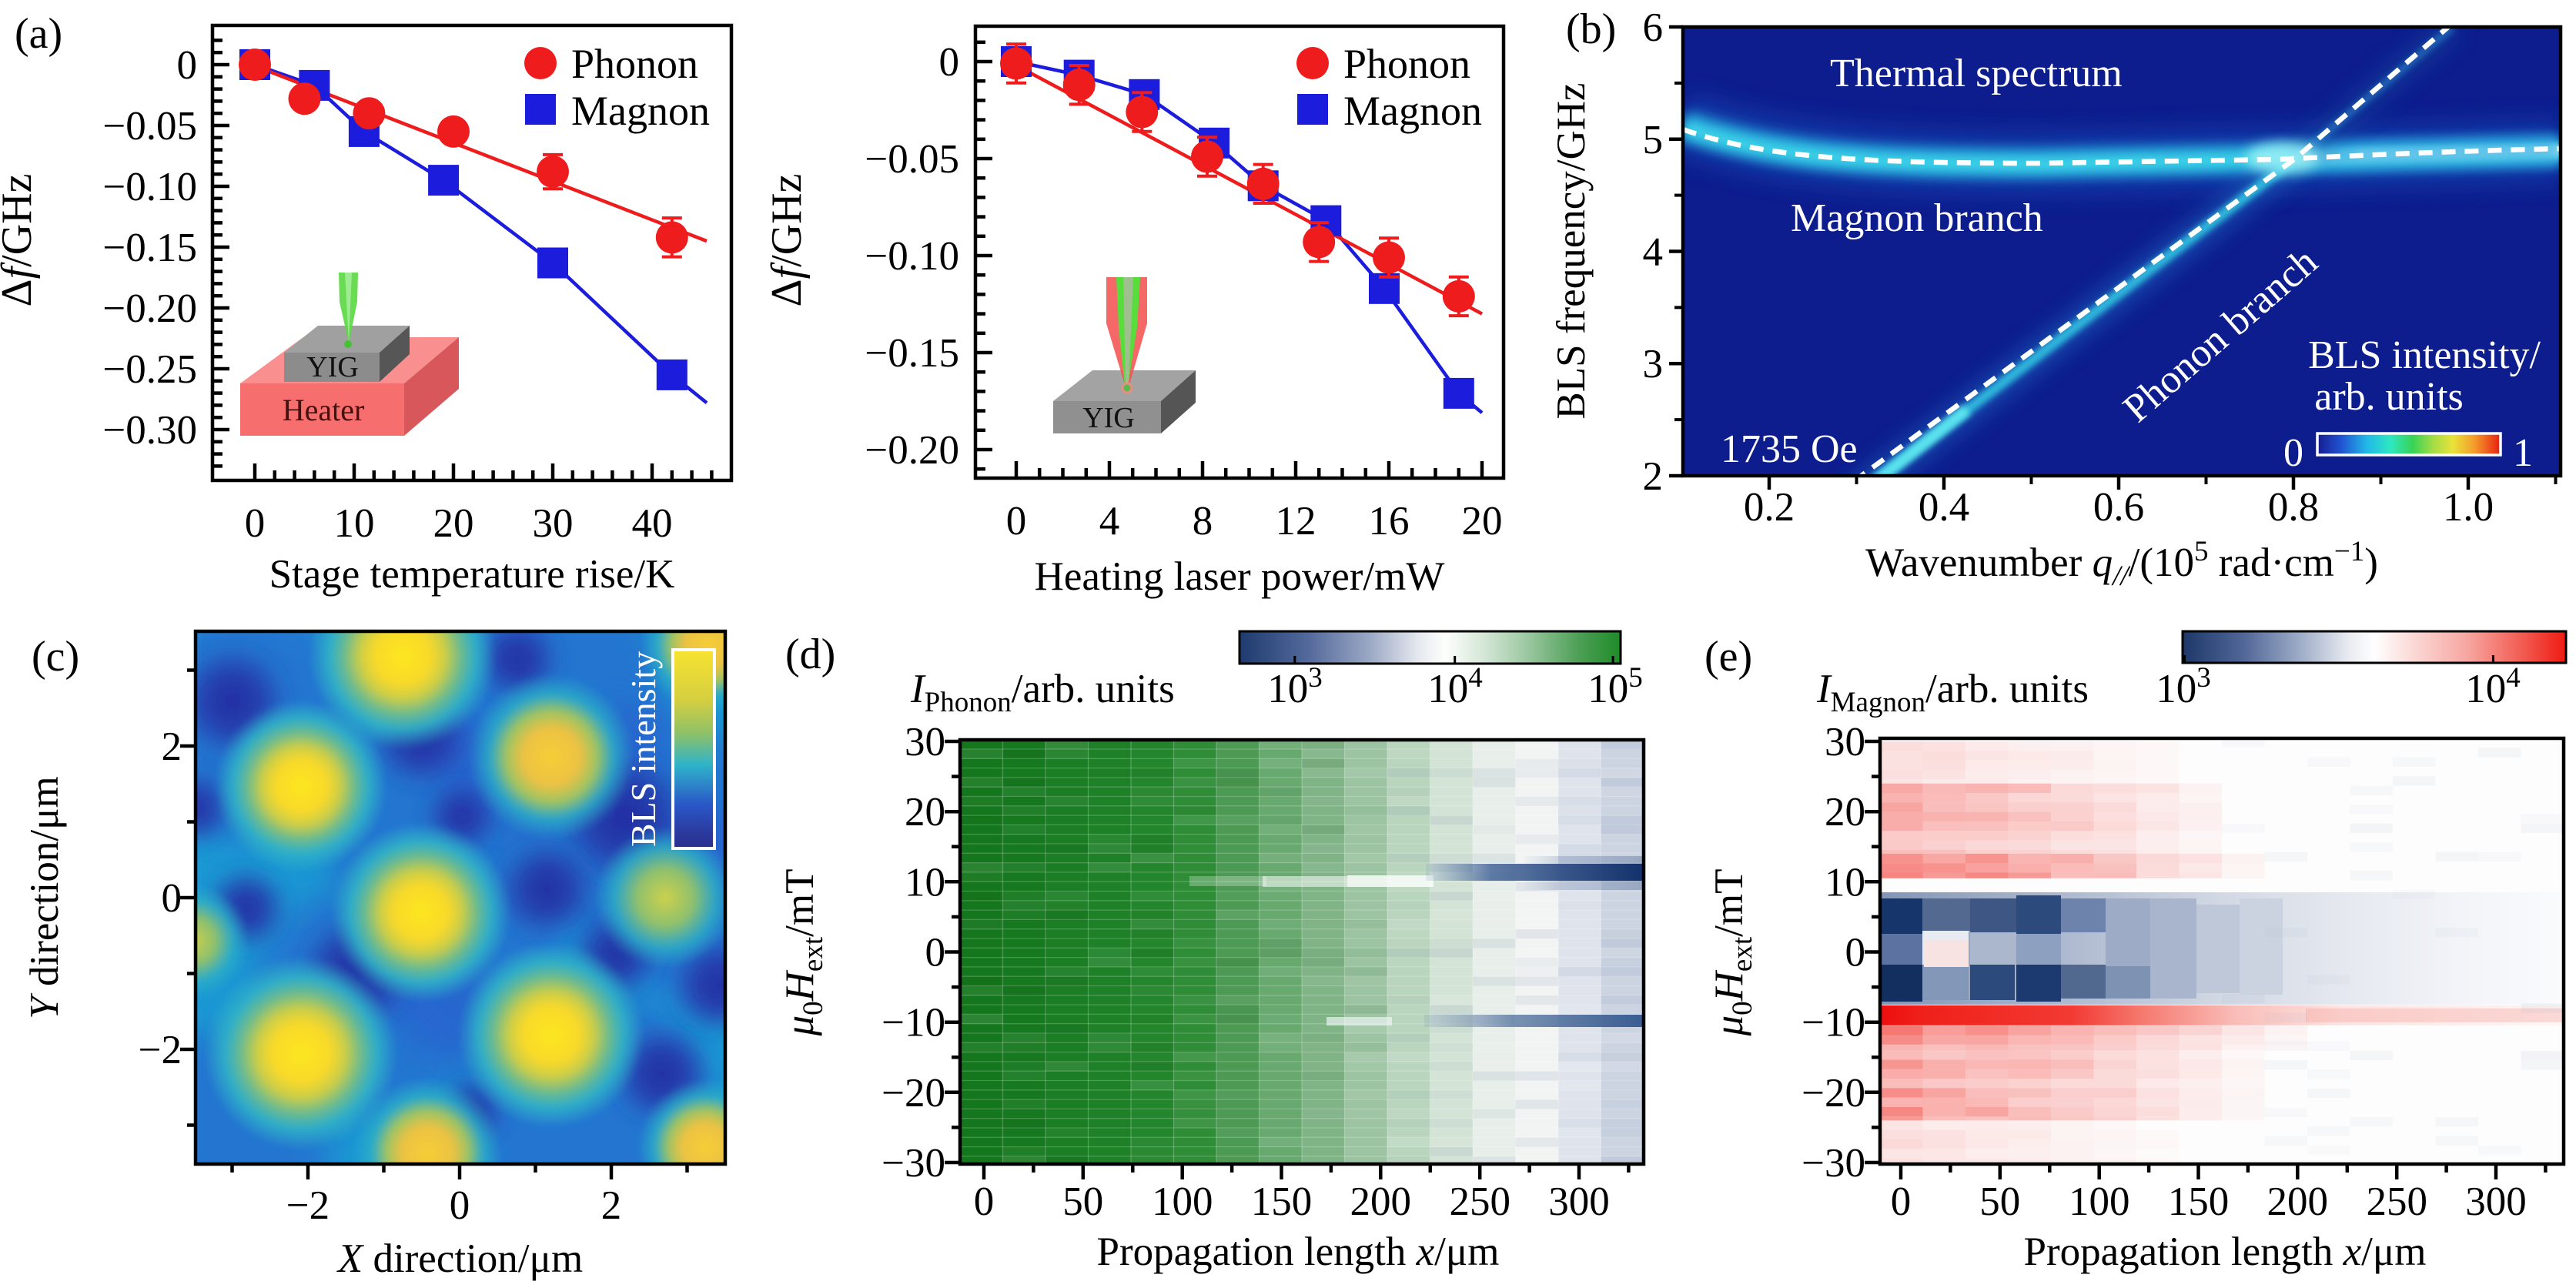 This screenshot has width=2576, height=1288. Describe the element at coordinates (150, 431) in the screenshot. I see `svg-text: −0.30` at that location.